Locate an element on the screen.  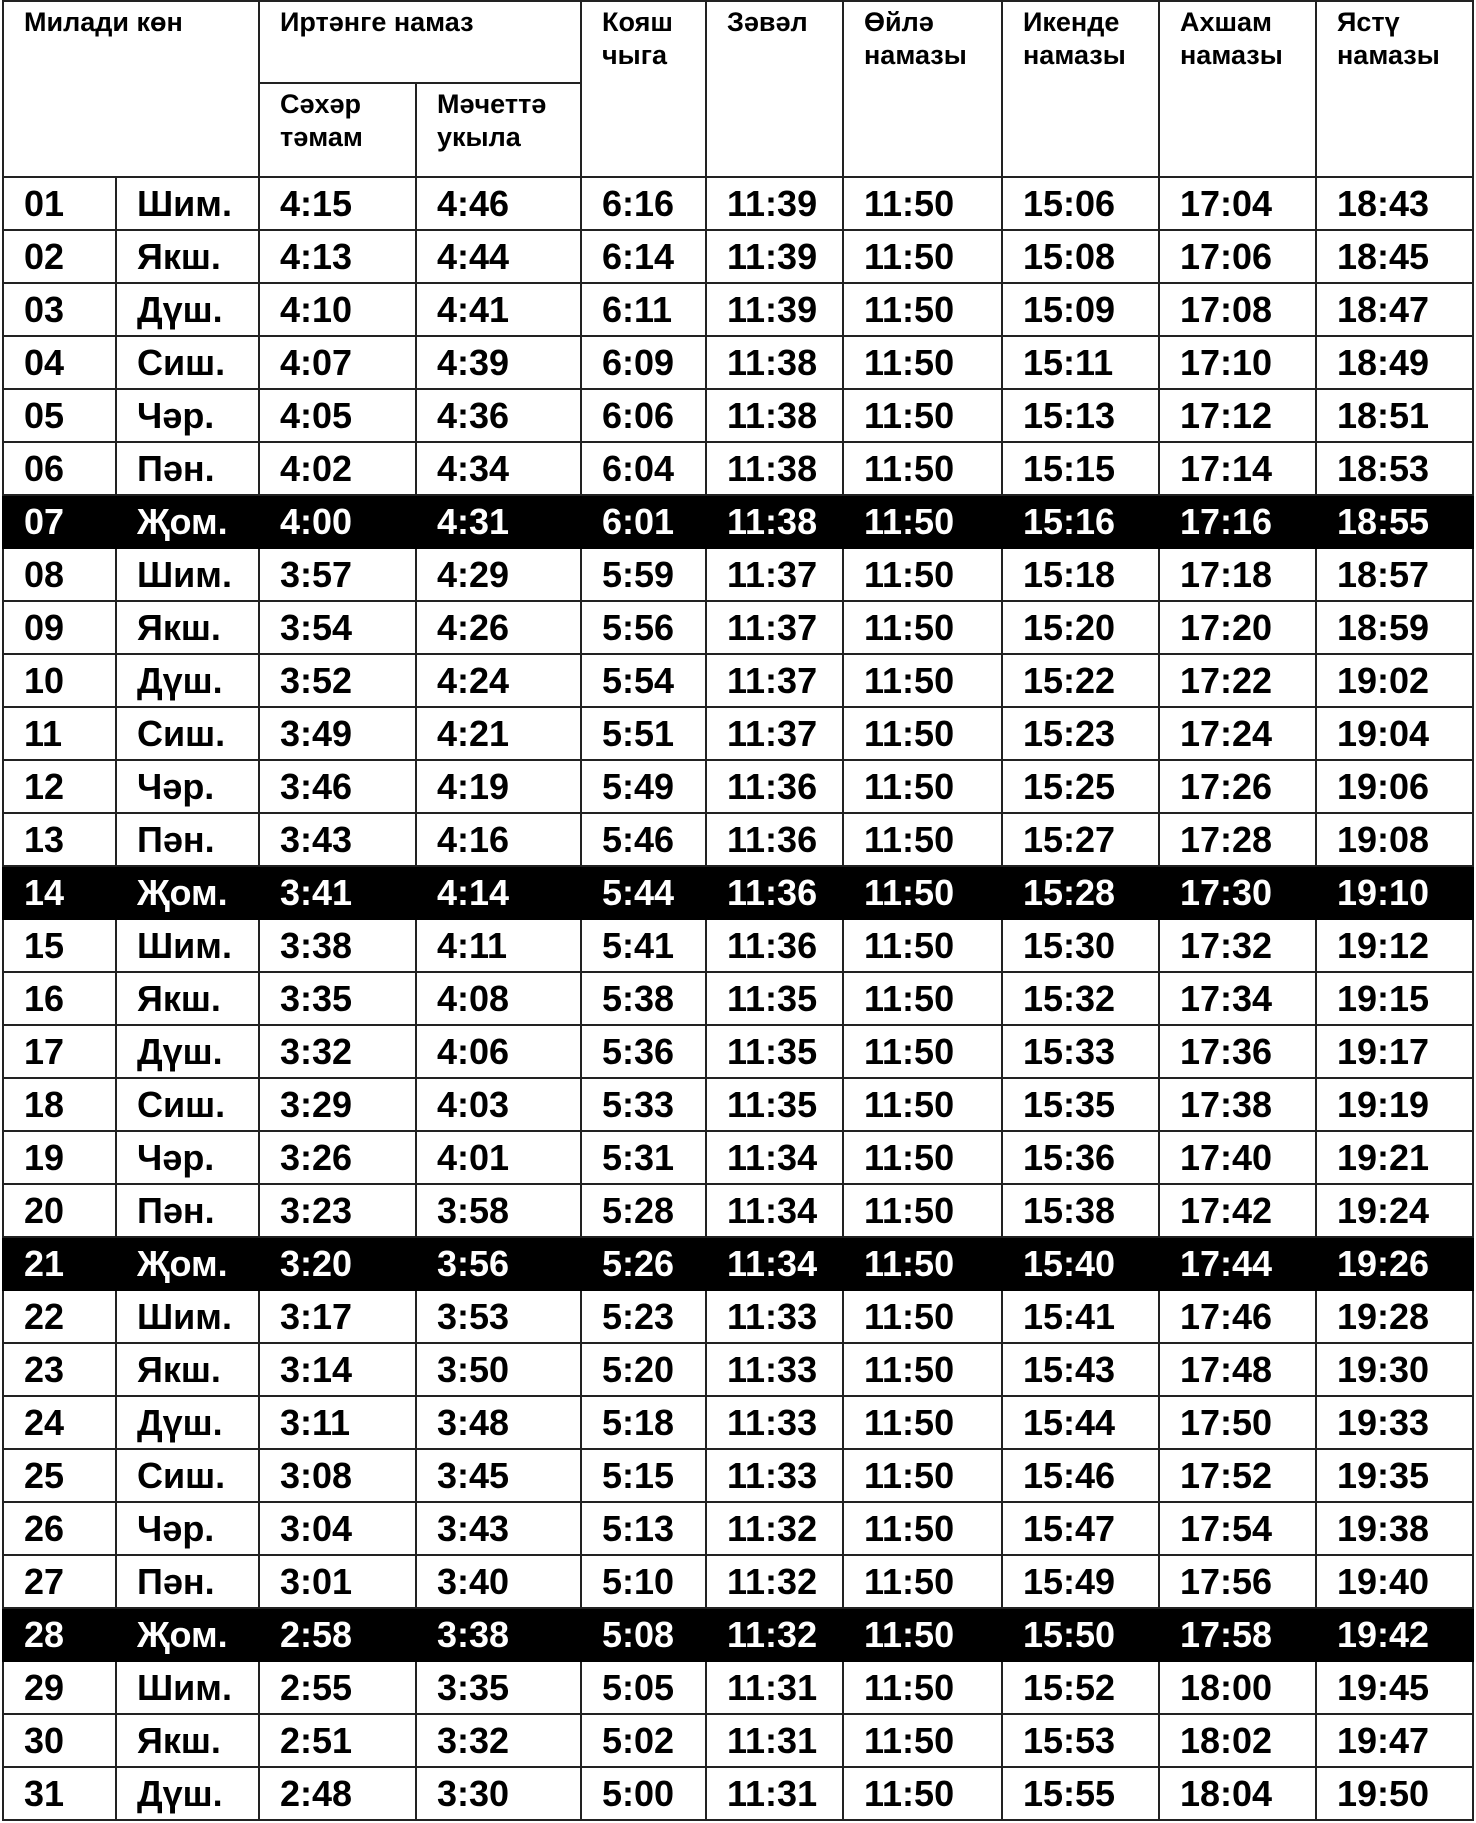
table-cell: 11:38 is located at coordinates (774, 362).